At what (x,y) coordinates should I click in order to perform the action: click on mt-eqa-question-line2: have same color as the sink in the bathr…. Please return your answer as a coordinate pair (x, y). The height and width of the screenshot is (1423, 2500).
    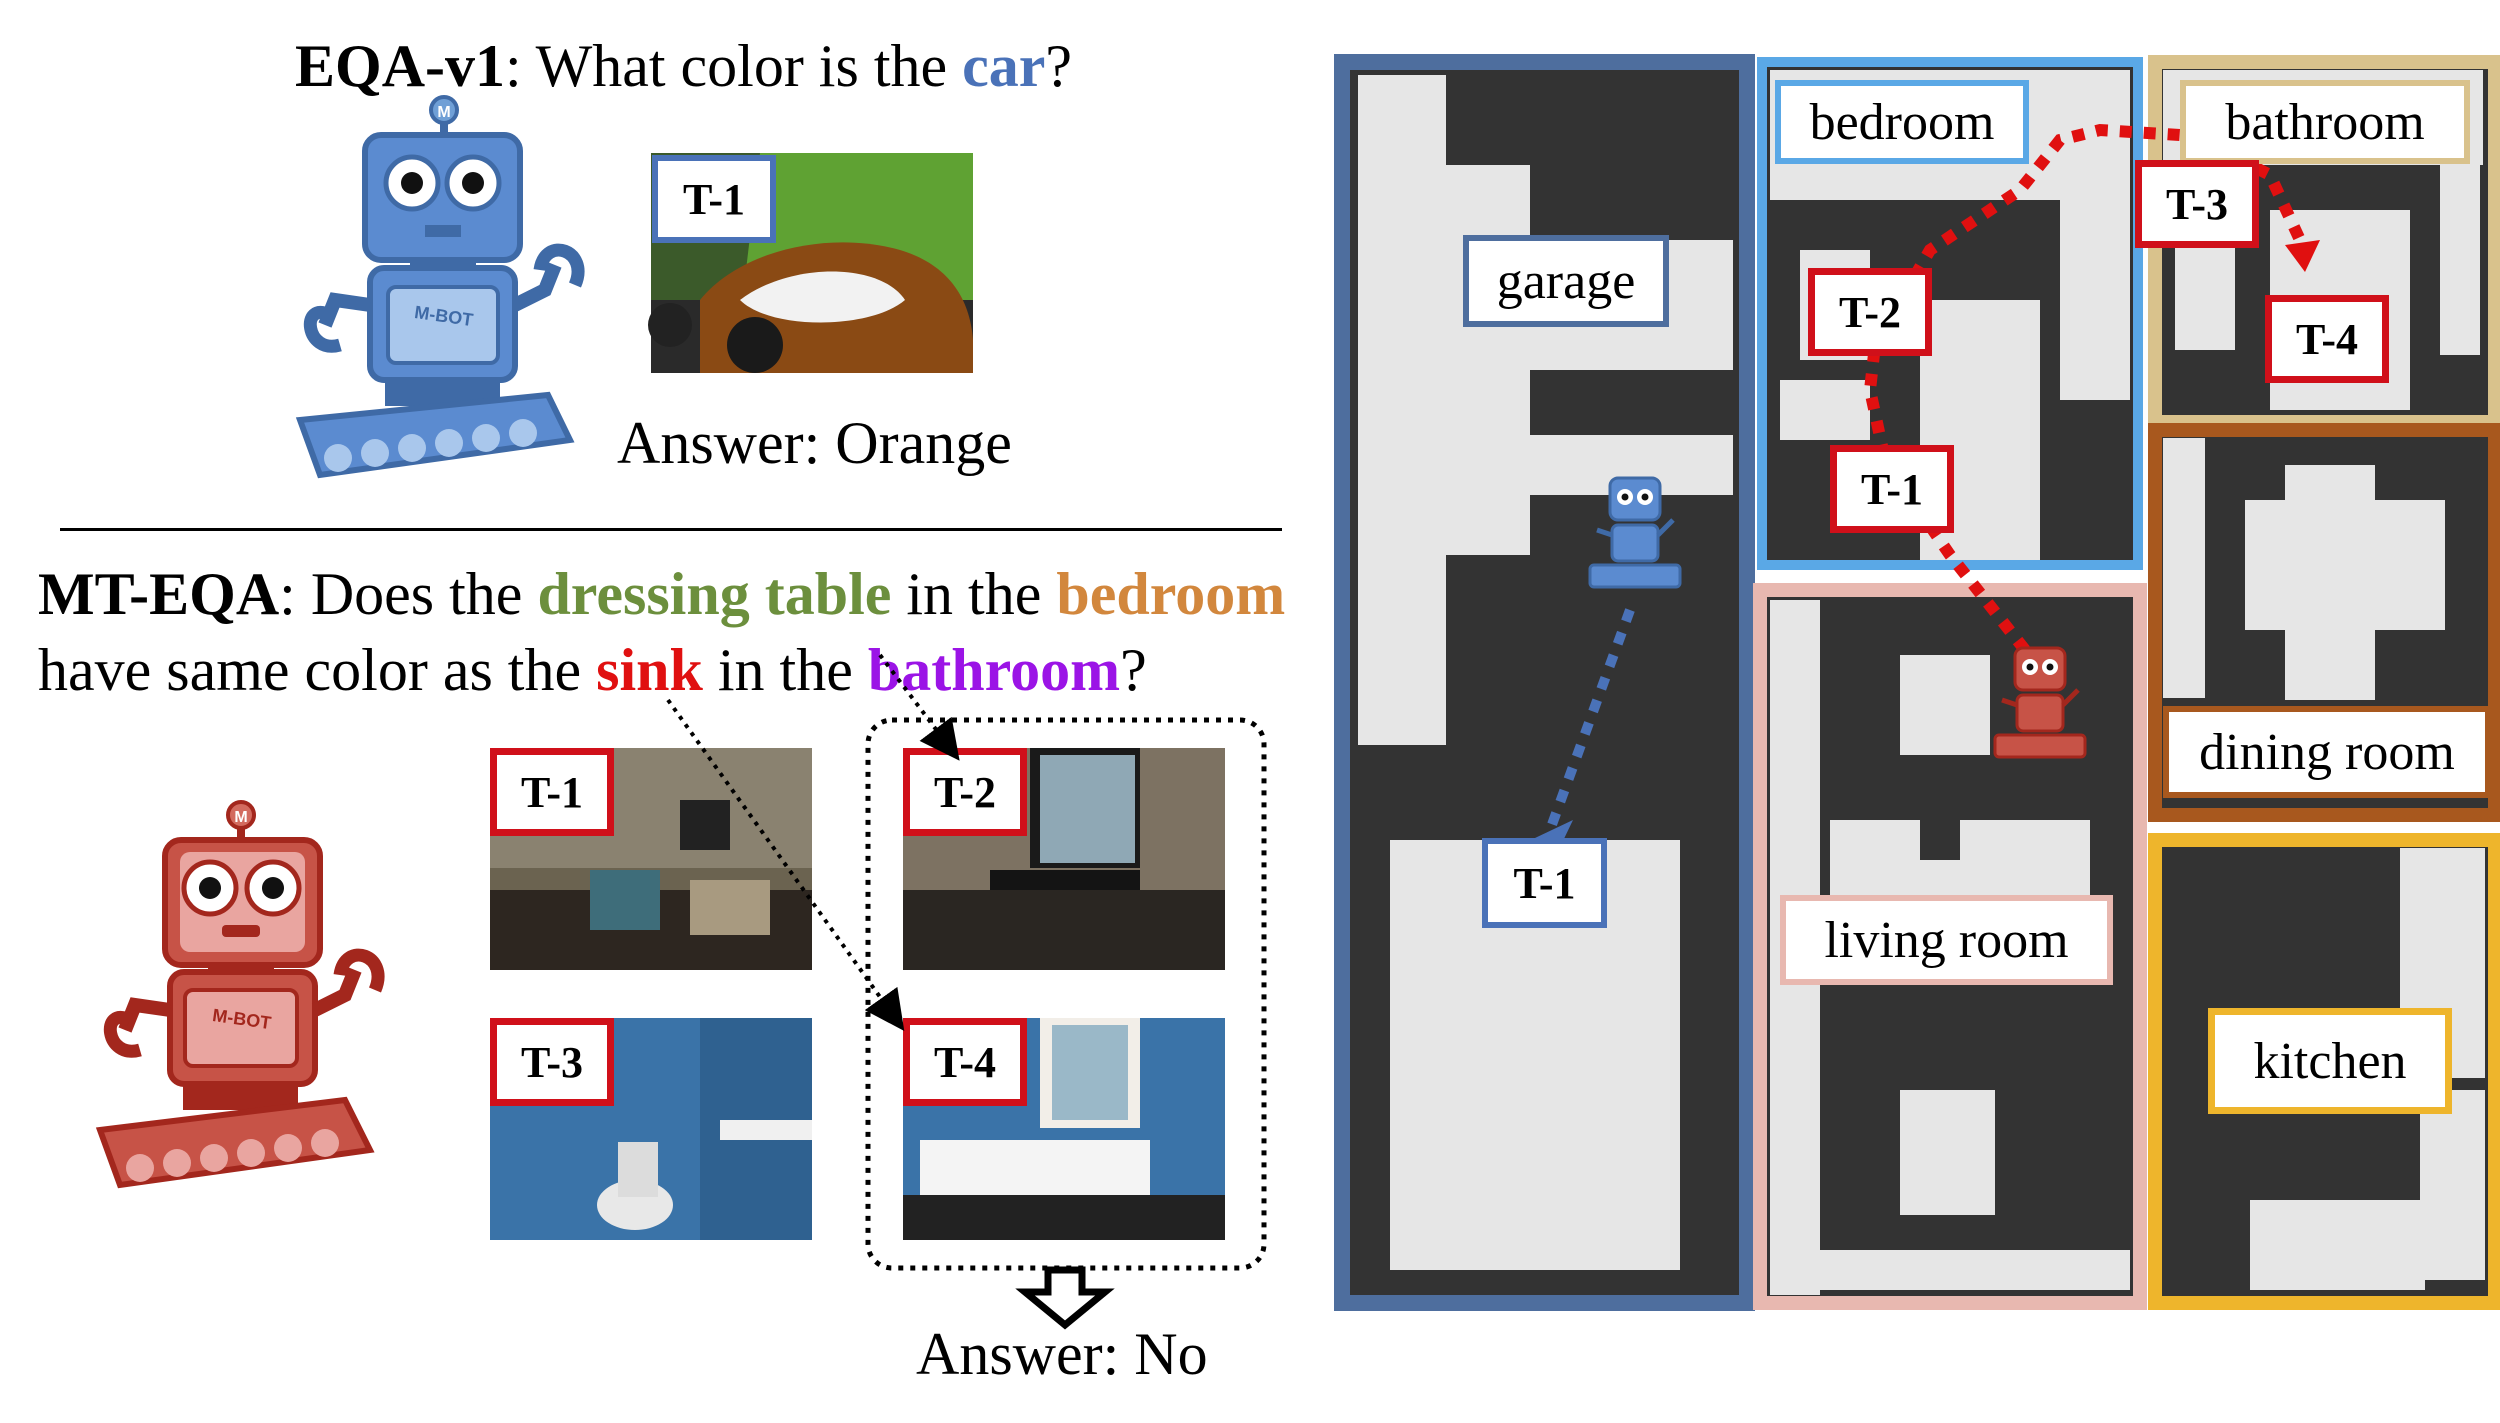
    Looking at the image, I should click on (592, 670).